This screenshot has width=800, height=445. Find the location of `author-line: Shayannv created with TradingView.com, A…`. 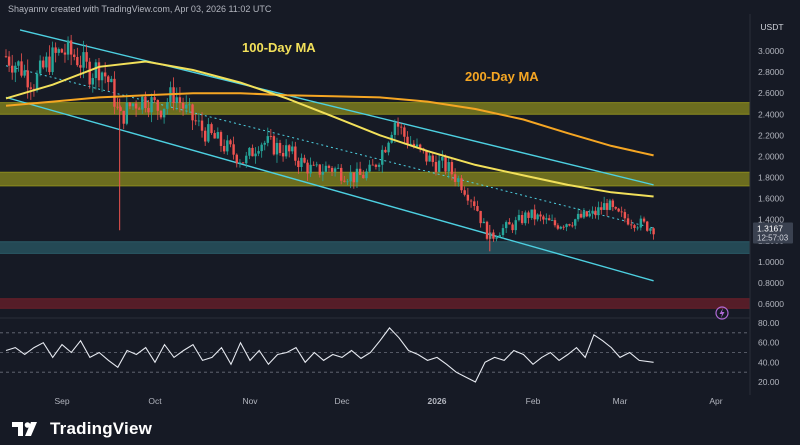

author-line: Shayannv created with TradingView.com, A… is located at coordinates (140, 9).